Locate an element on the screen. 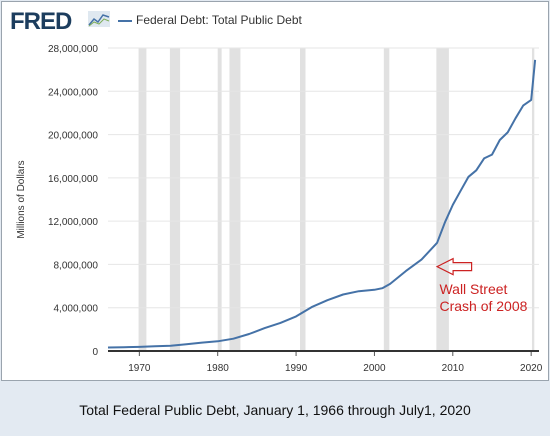 The width and height of the screenshot is (550, 436). annotation-text: Crash of 2008 is located at coordinates (483, 306).